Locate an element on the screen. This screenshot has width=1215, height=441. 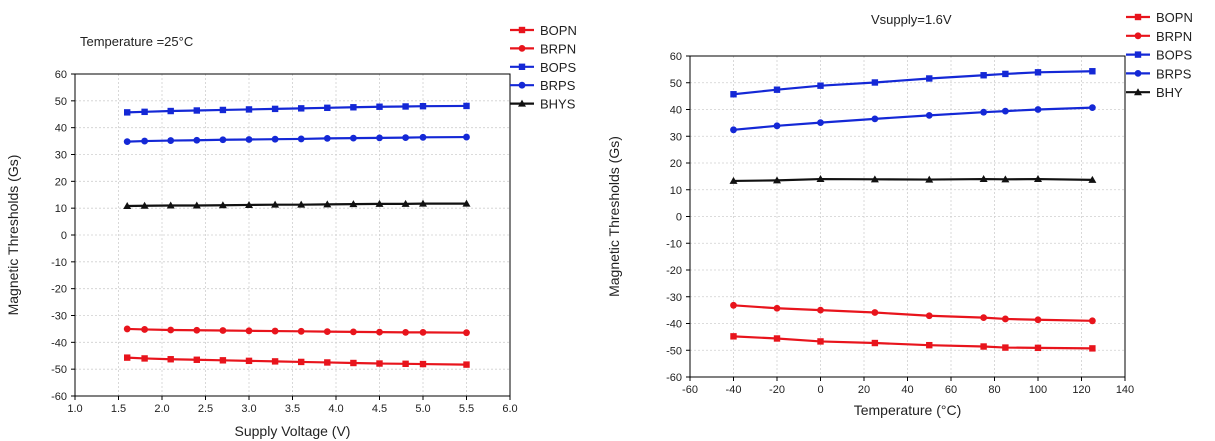
y-tick-label: -30 is located at coordinates (674, 298).